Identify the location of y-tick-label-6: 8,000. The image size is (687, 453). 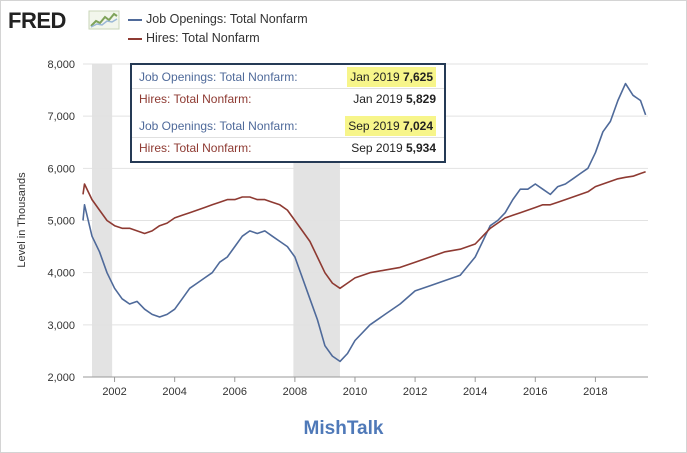
(61, 65).